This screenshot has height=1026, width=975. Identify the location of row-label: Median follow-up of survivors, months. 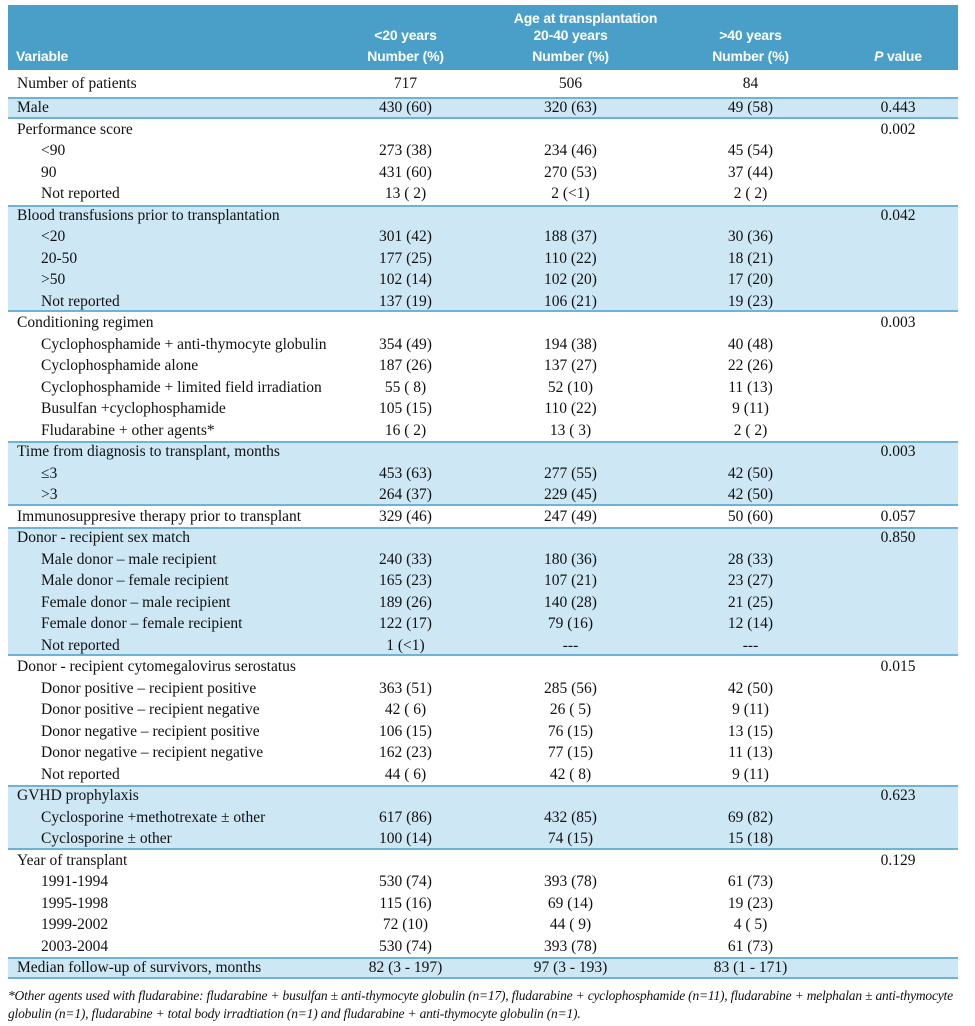
(139, 967).